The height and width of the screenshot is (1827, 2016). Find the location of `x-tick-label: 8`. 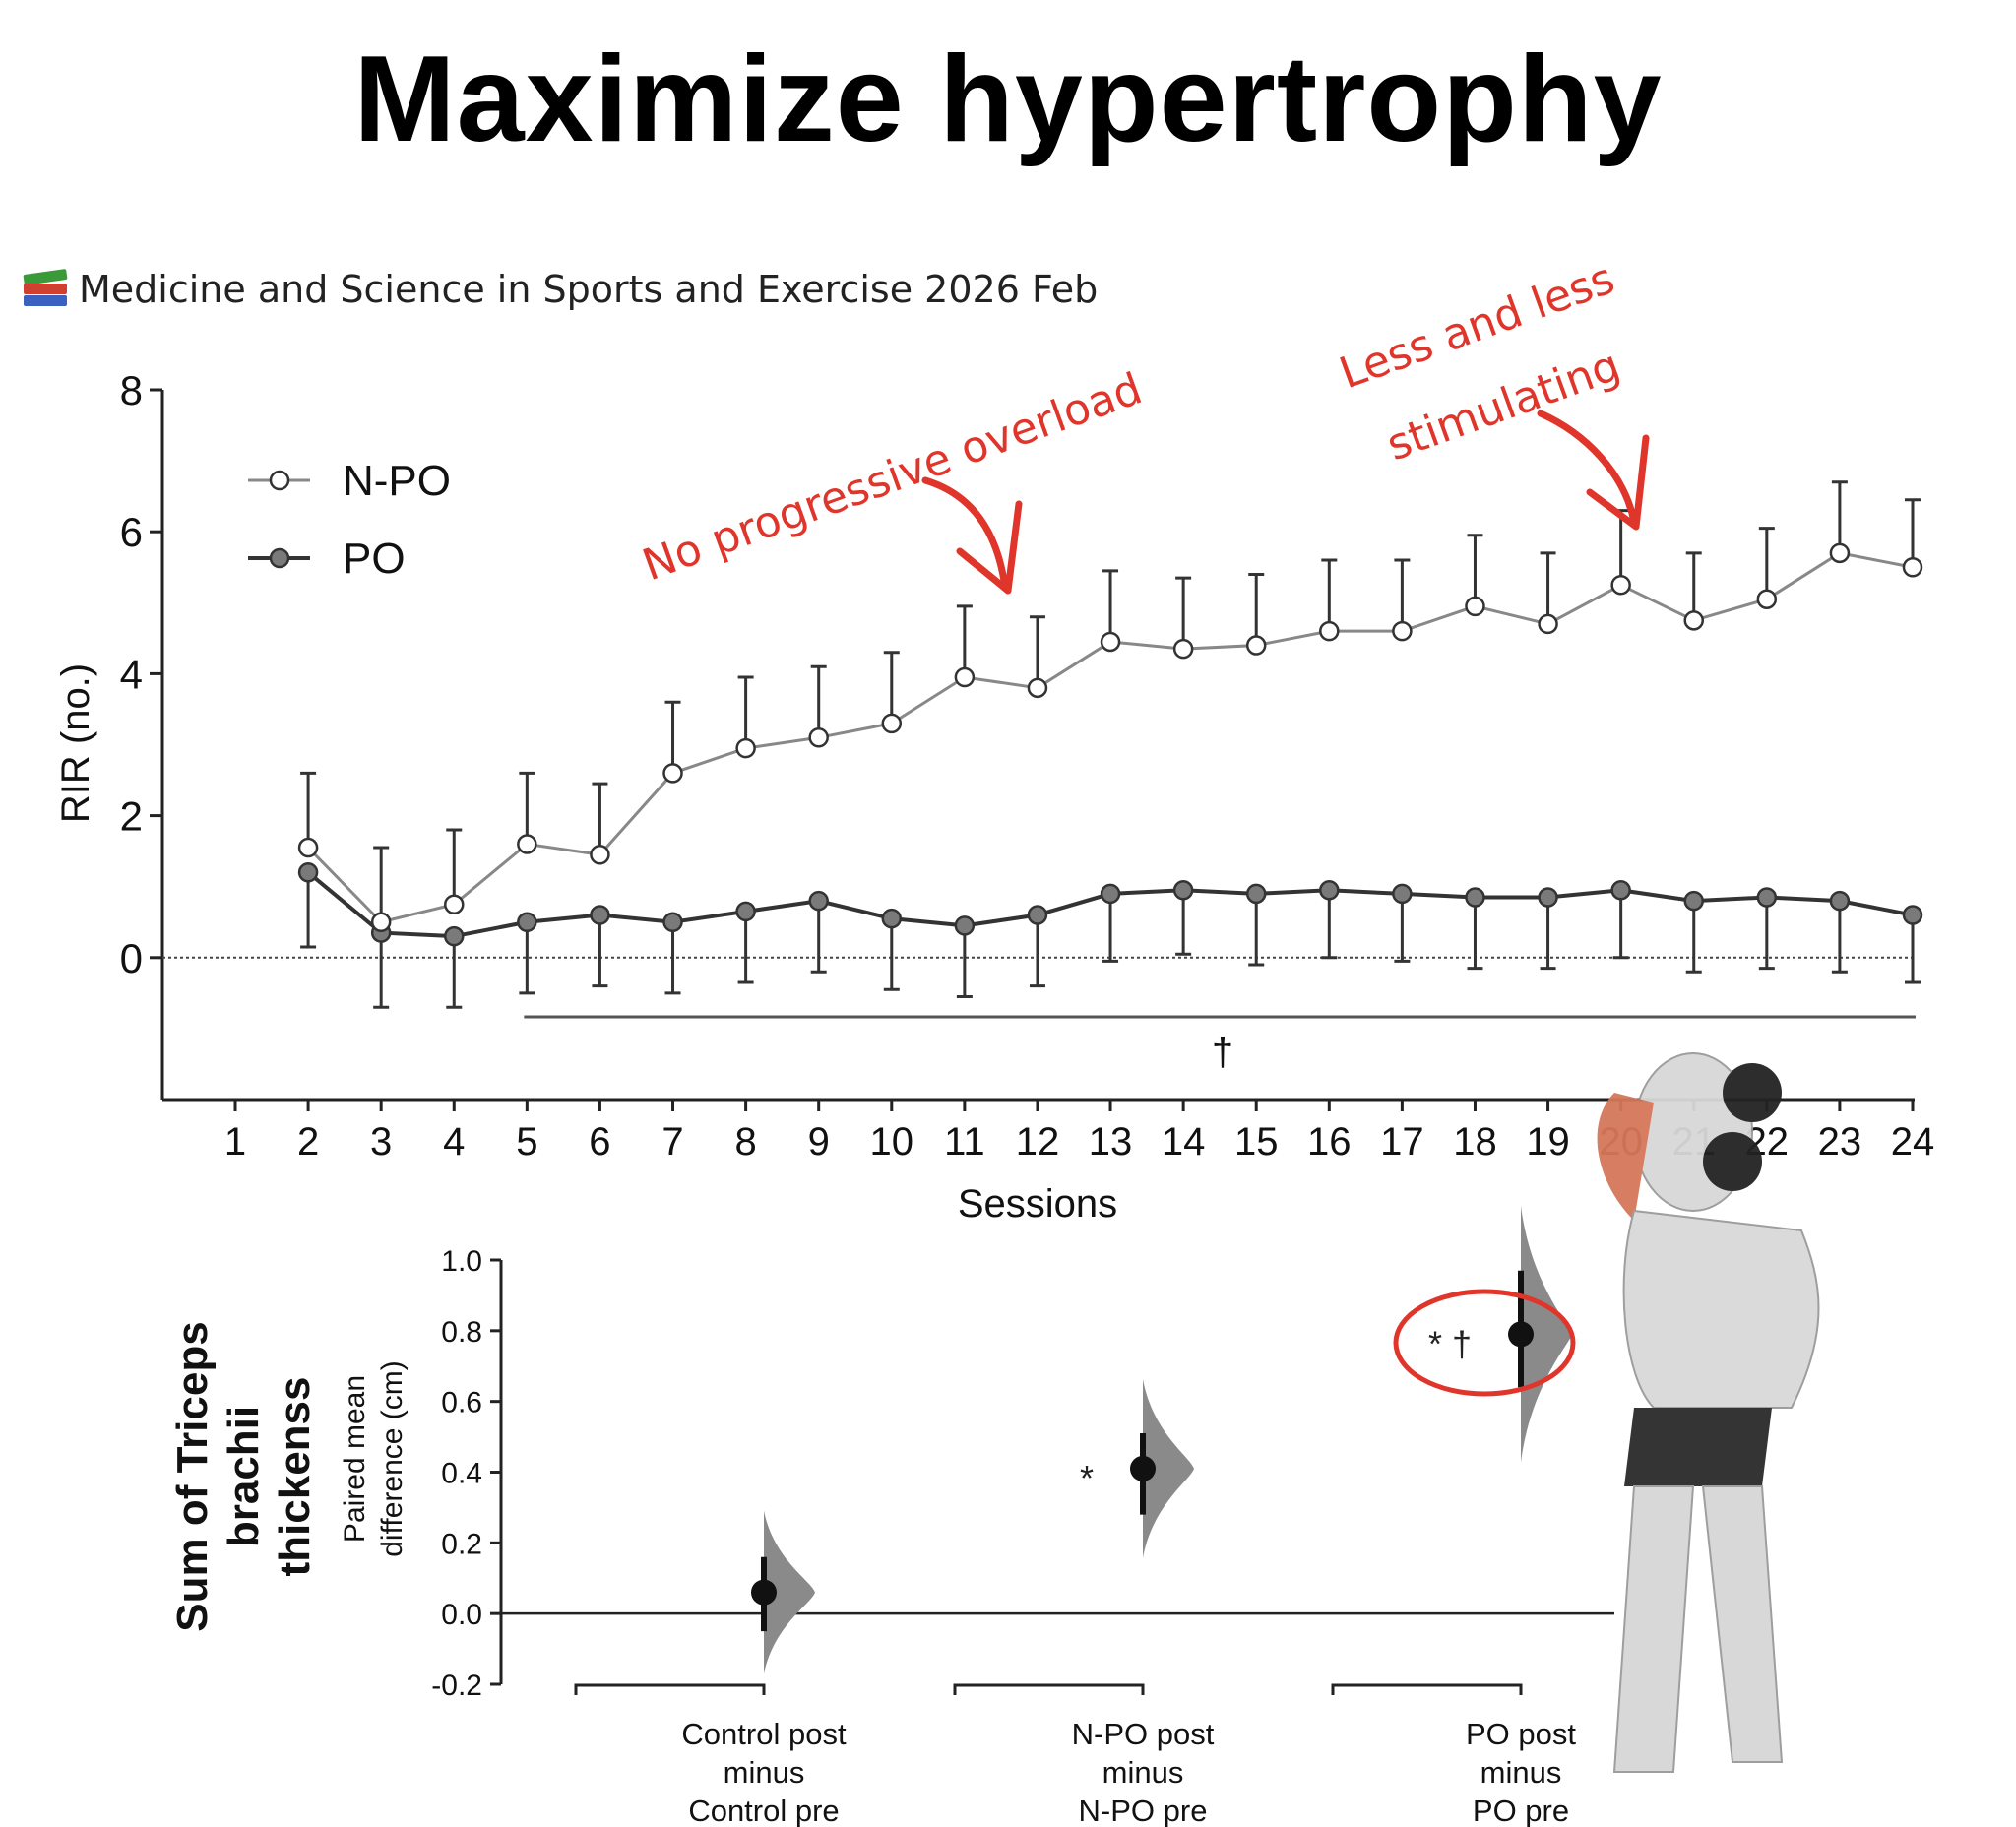

x-tick-label: 8 is located at coordinates (745, 1142).